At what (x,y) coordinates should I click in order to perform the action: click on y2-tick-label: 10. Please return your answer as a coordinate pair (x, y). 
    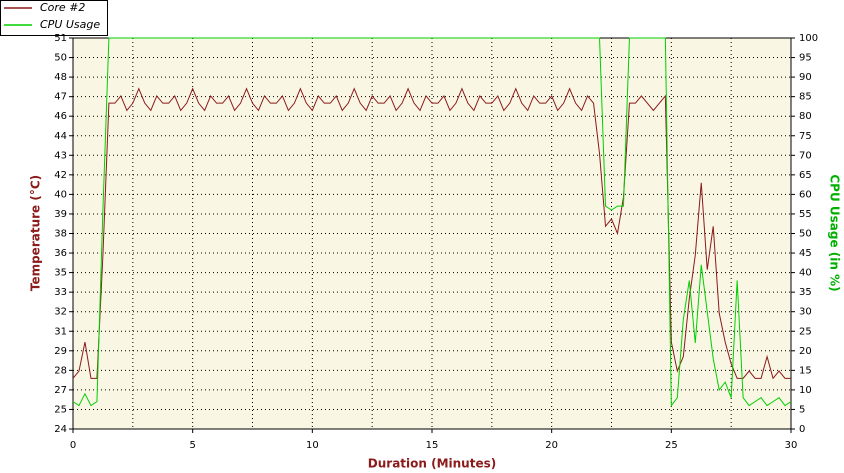
    Looking at the image, I should click on (805, 390).